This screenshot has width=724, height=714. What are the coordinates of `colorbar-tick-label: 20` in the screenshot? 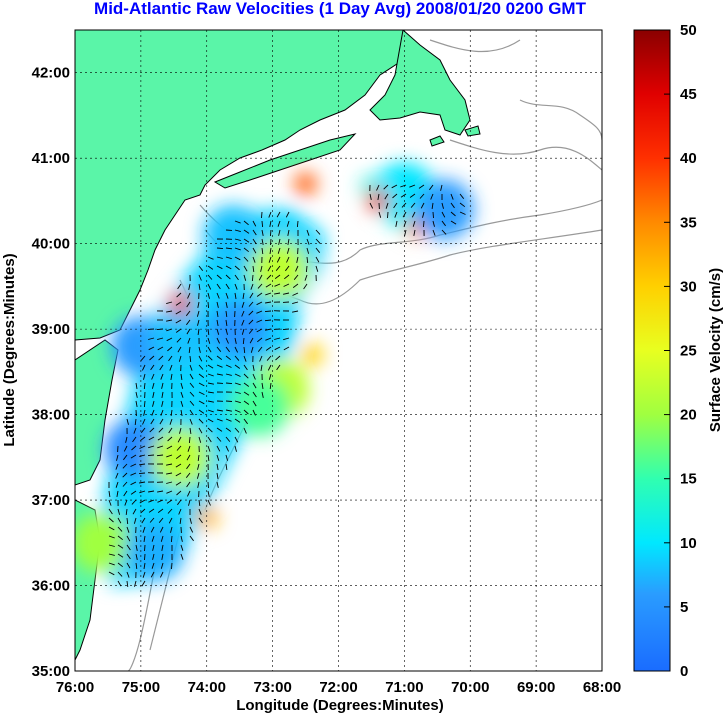 It's located at (688, 415).